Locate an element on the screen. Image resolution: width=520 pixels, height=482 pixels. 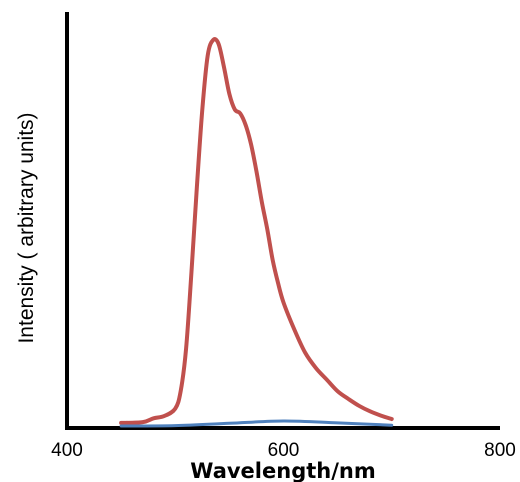
x-tick-label-600: 600 is located at coordinates (284, 450).